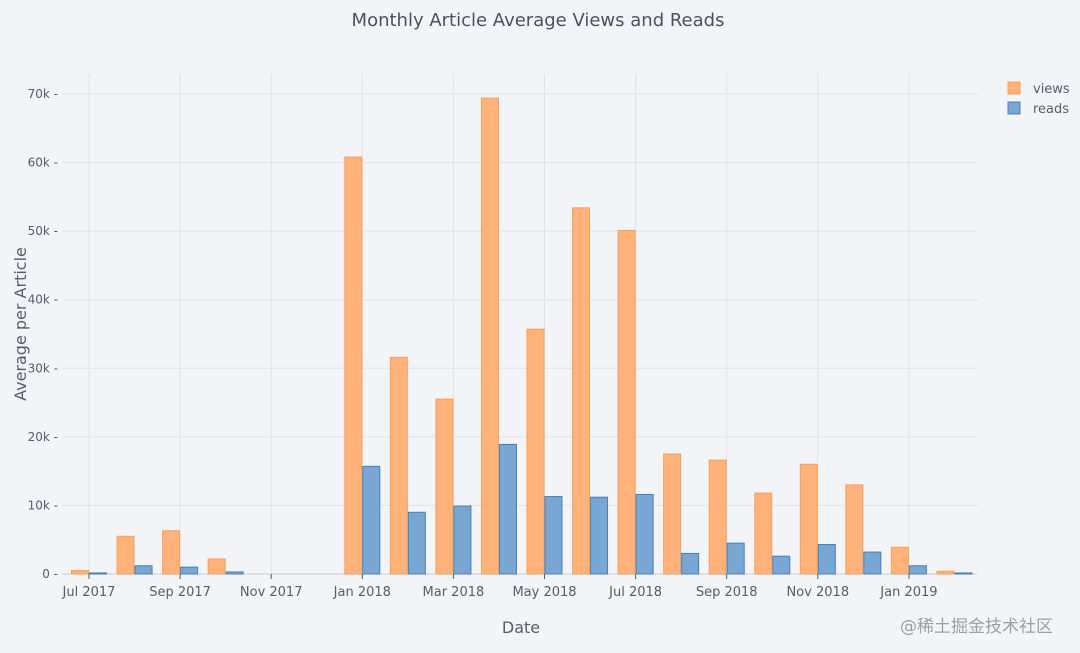  I want to click on x-tick-label: Nov 2017, so click(271, 592).